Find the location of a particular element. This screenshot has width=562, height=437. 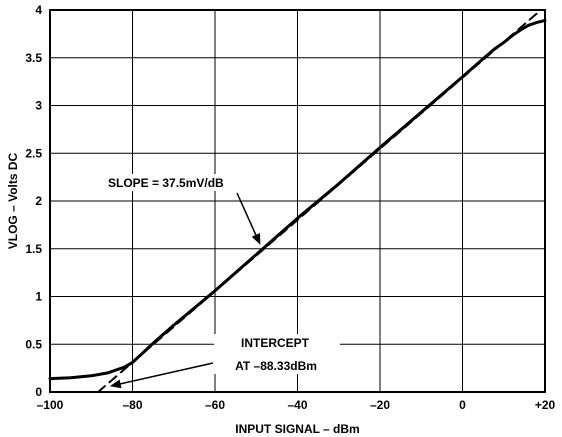

slope-arrow-line is located at coordinates (246, 214).